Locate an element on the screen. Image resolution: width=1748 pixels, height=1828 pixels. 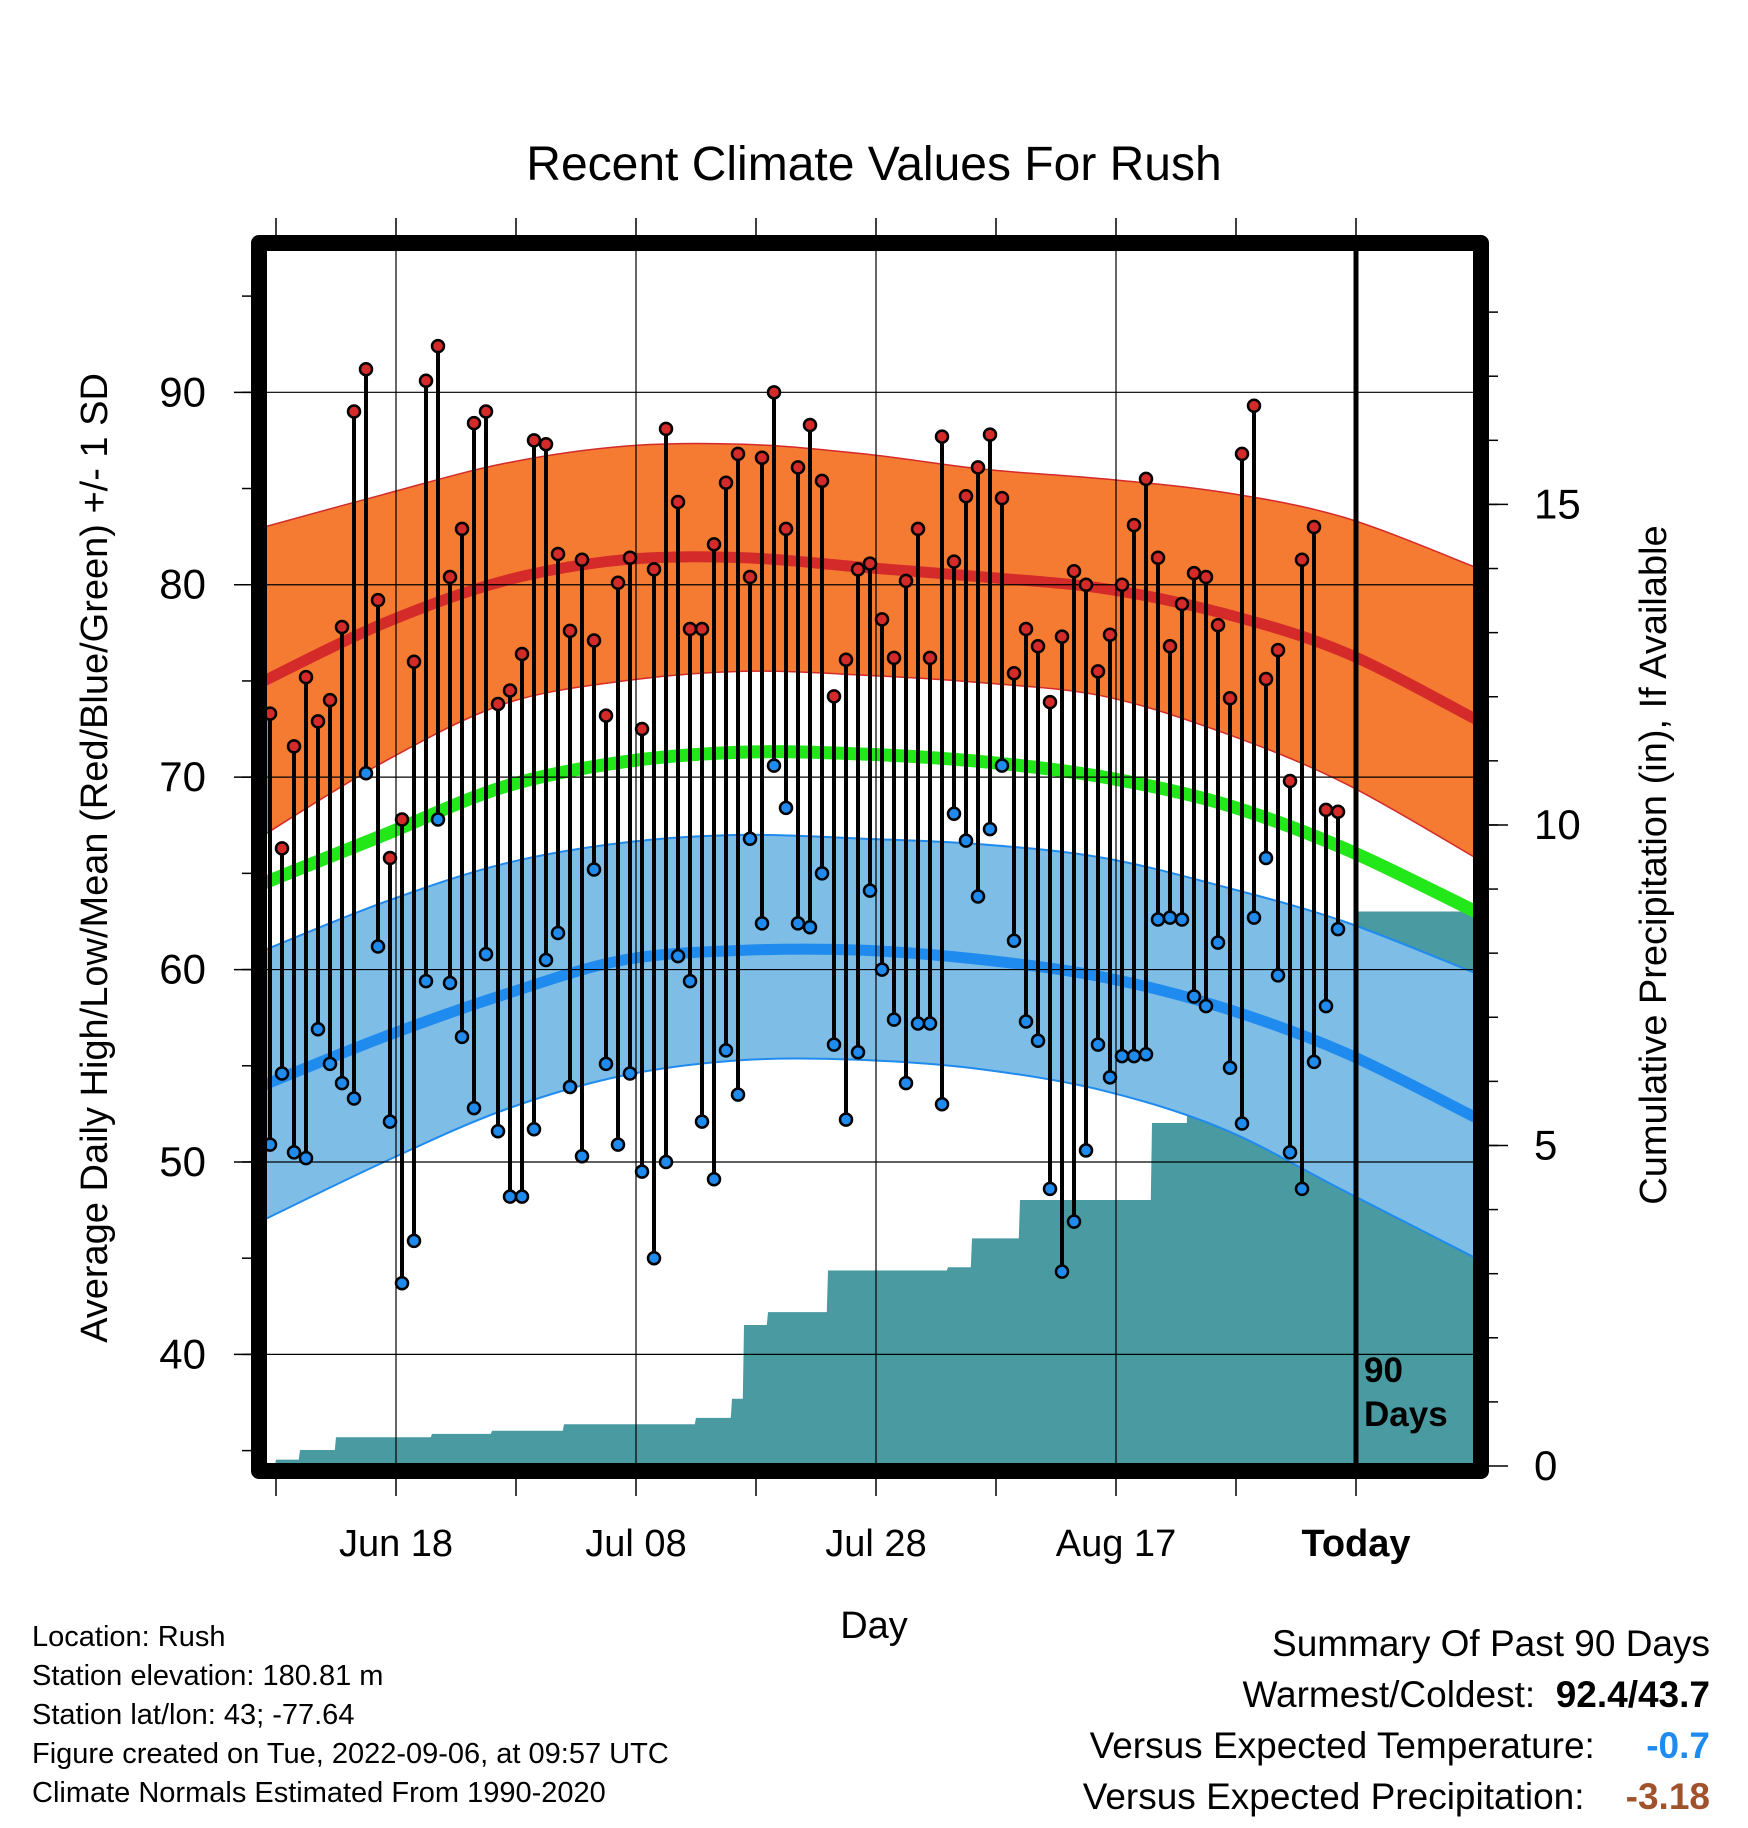
normals-text: Climate Normals Estimated From 1990-2020 is located at coordinates (319, 1793).